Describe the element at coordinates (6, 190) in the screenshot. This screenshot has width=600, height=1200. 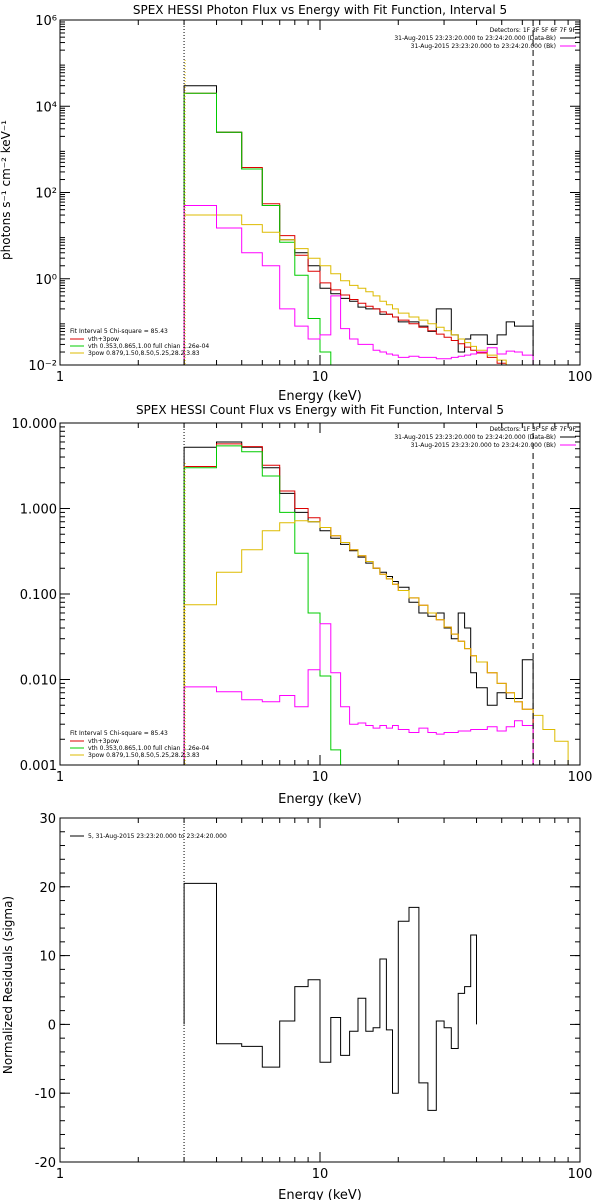
I see `y-axis-label: photons s⁻¹ cm⁻² keV⁻¹` at that location.